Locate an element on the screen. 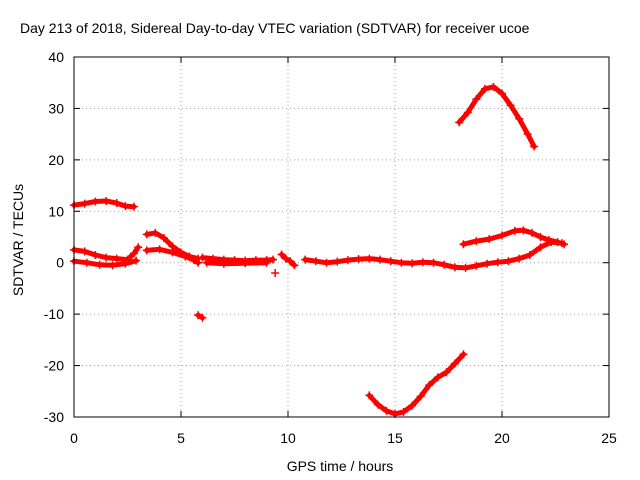 This screenshot has height=480, width=640. series-arc-e is located at coordinates (172, 256).